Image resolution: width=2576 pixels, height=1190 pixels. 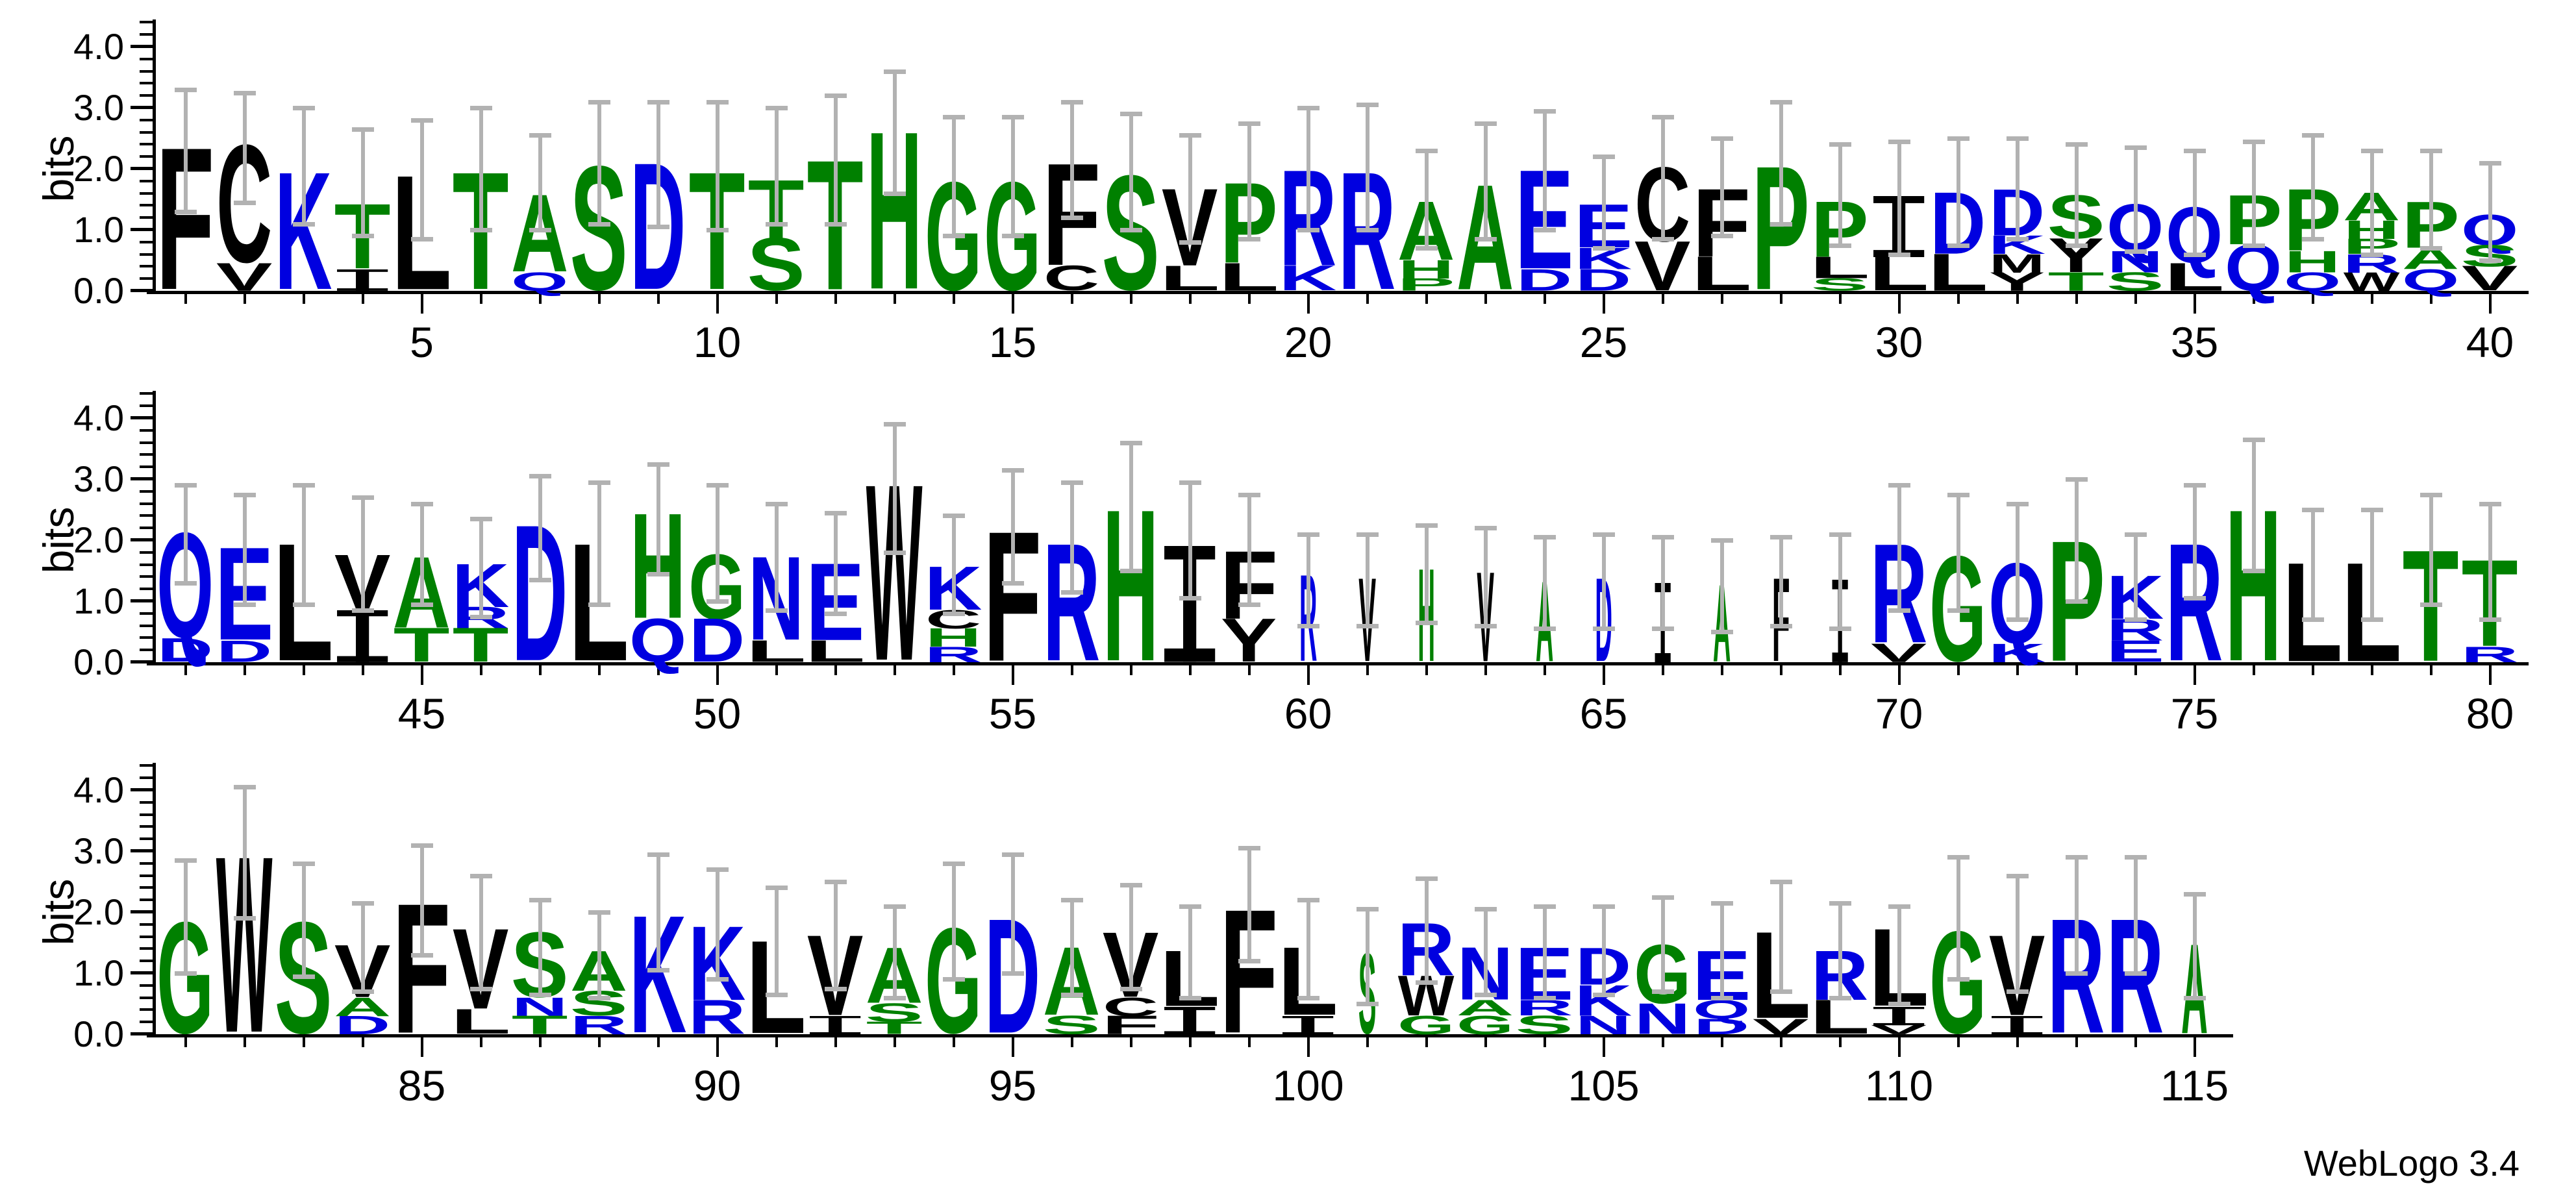 I want to click on x-axis-tick-label: 50, so click(x=717, y=714).